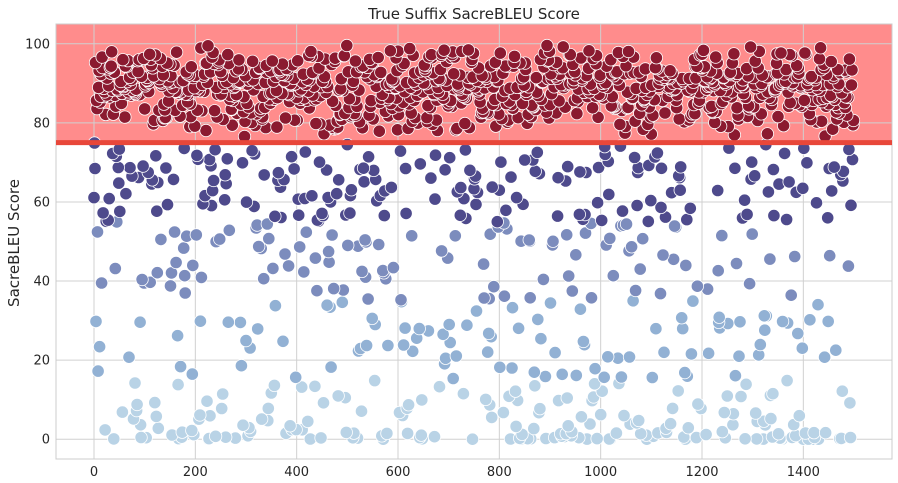 This screenshot has width=898, height=483. What do you see at coordinates (296, 472) in the screenshot?
I see `x-tick-label: 400` at bounding box center [296, 472].